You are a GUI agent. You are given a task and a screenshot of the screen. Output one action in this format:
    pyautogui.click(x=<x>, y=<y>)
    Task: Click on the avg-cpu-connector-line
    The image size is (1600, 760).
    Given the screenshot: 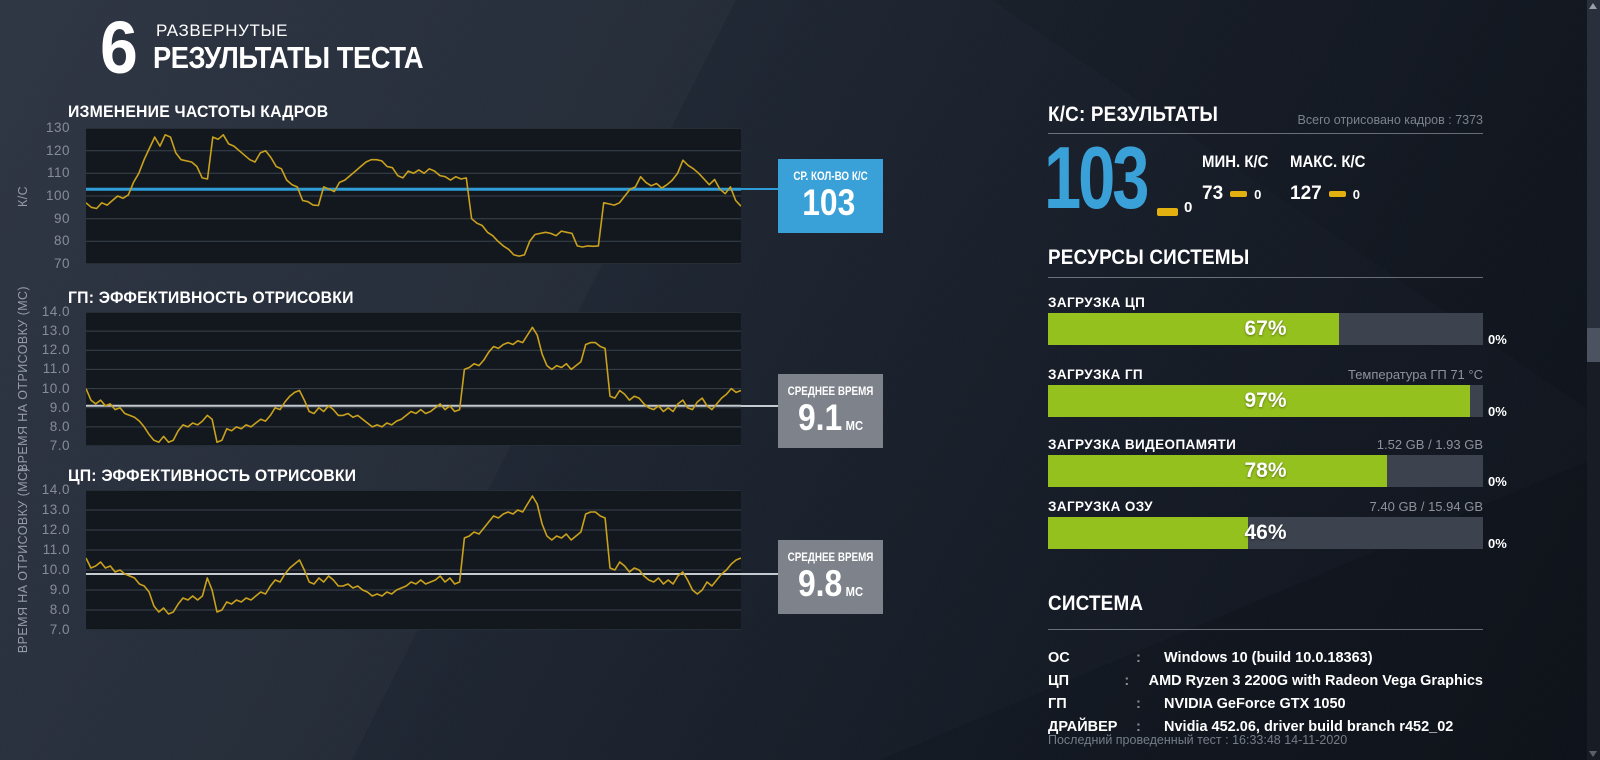 What is the action you would take?
    pyautogui.click(x=759, y=574)
    